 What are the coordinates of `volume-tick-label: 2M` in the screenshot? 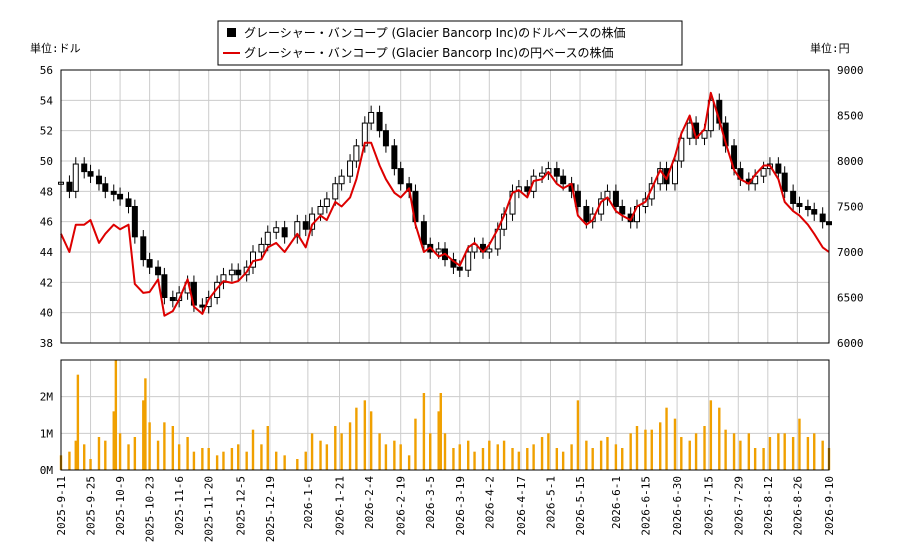 It's located at (47, 397).